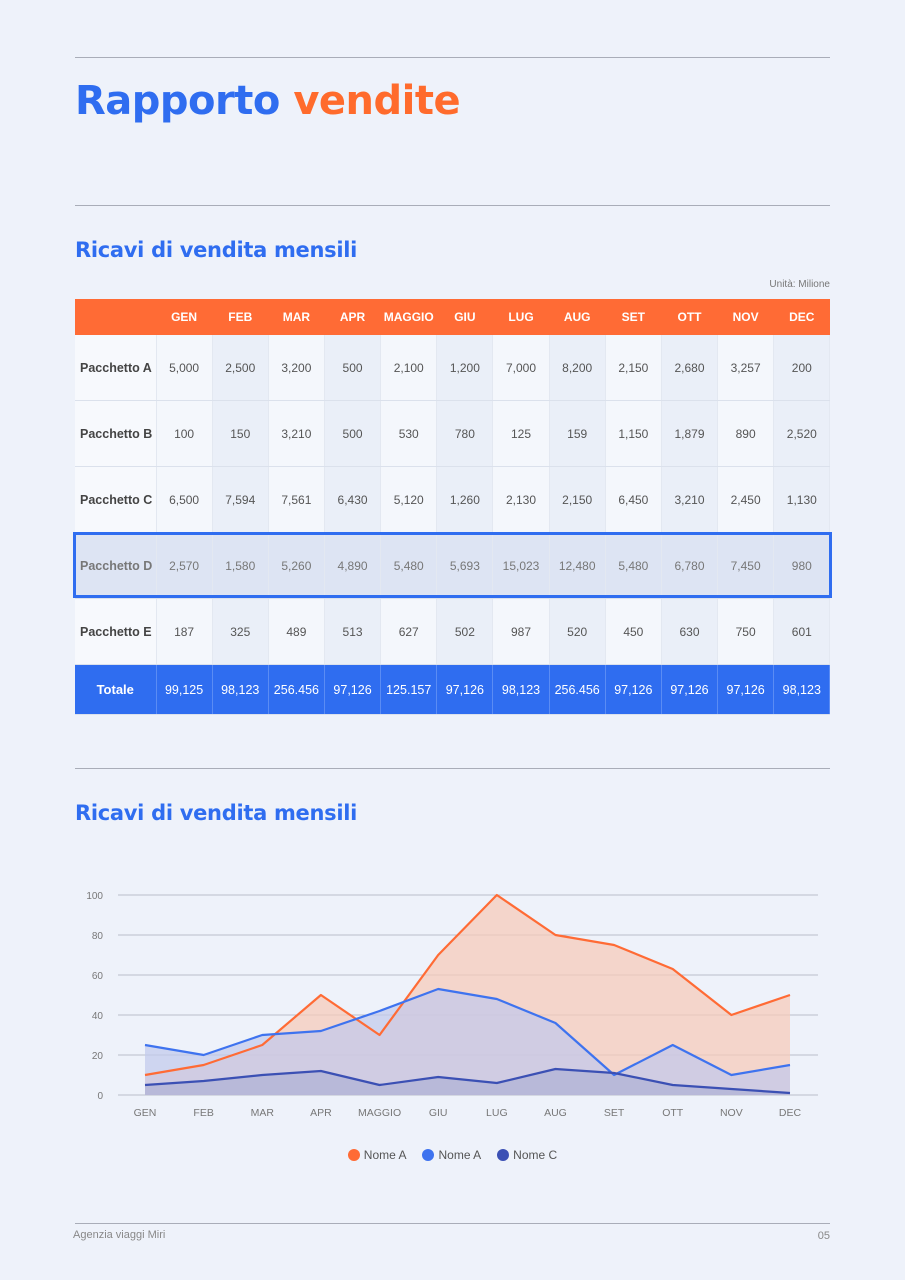  What do you see at coordinates (689, 317) in the screenshot?
I see `month-header: OTT` at bounding box center [689, 317].